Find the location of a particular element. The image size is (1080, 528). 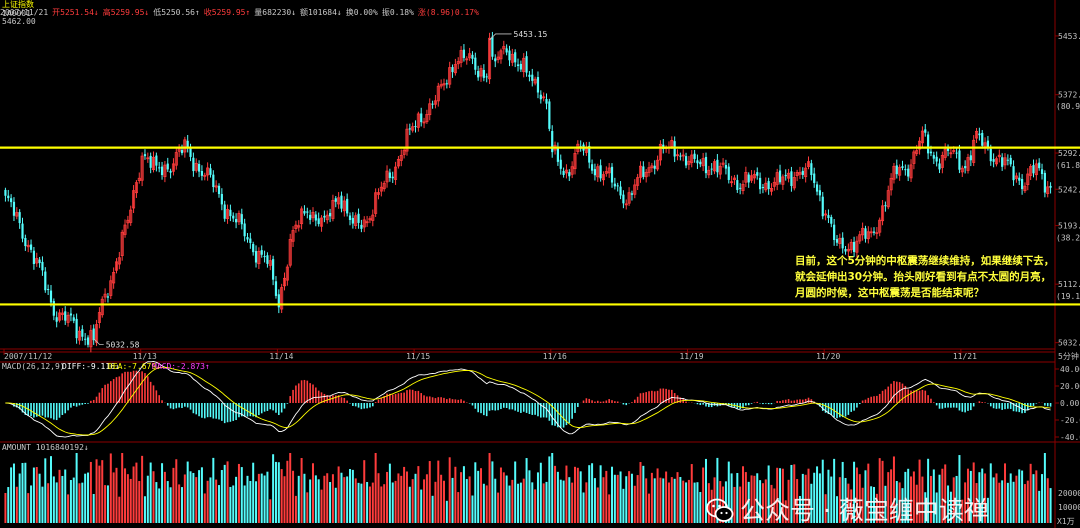

pct-tick-label: (61.8%) is located at coordinates (1068, 165).